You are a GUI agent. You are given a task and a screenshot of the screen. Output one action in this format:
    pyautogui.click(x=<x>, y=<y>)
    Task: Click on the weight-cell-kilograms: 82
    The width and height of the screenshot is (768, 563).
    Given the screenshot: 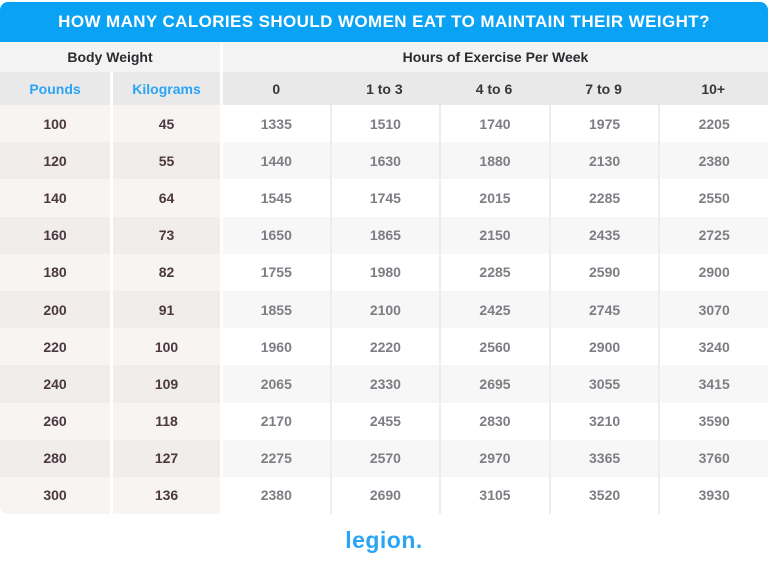 What is the action you would take?
    pyautogui.click(x=165, y=272)
    